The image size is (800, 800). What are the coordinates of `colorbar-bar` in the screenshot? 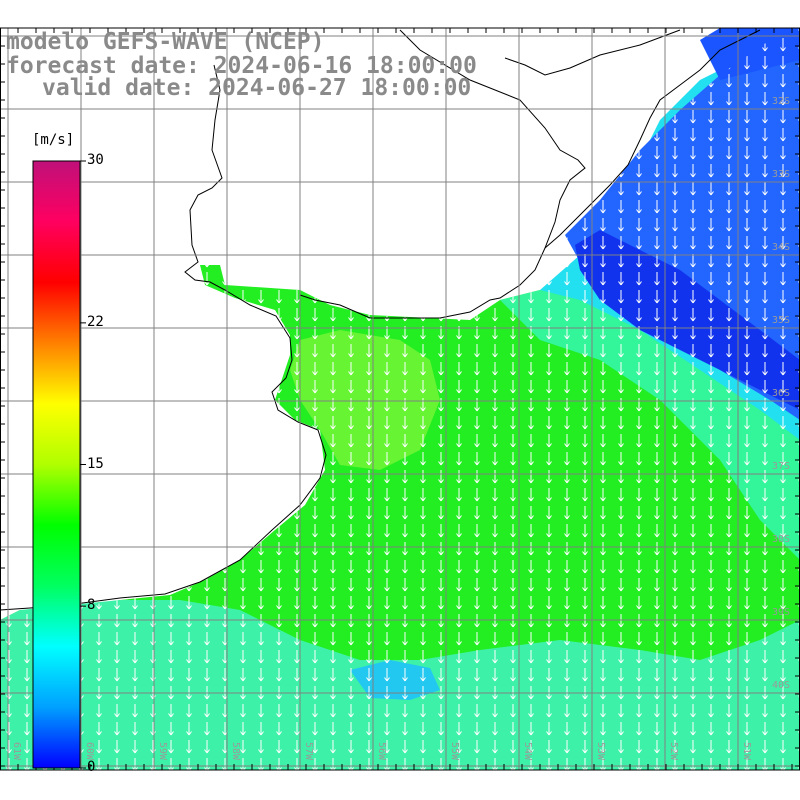 It's located at (56, 464).